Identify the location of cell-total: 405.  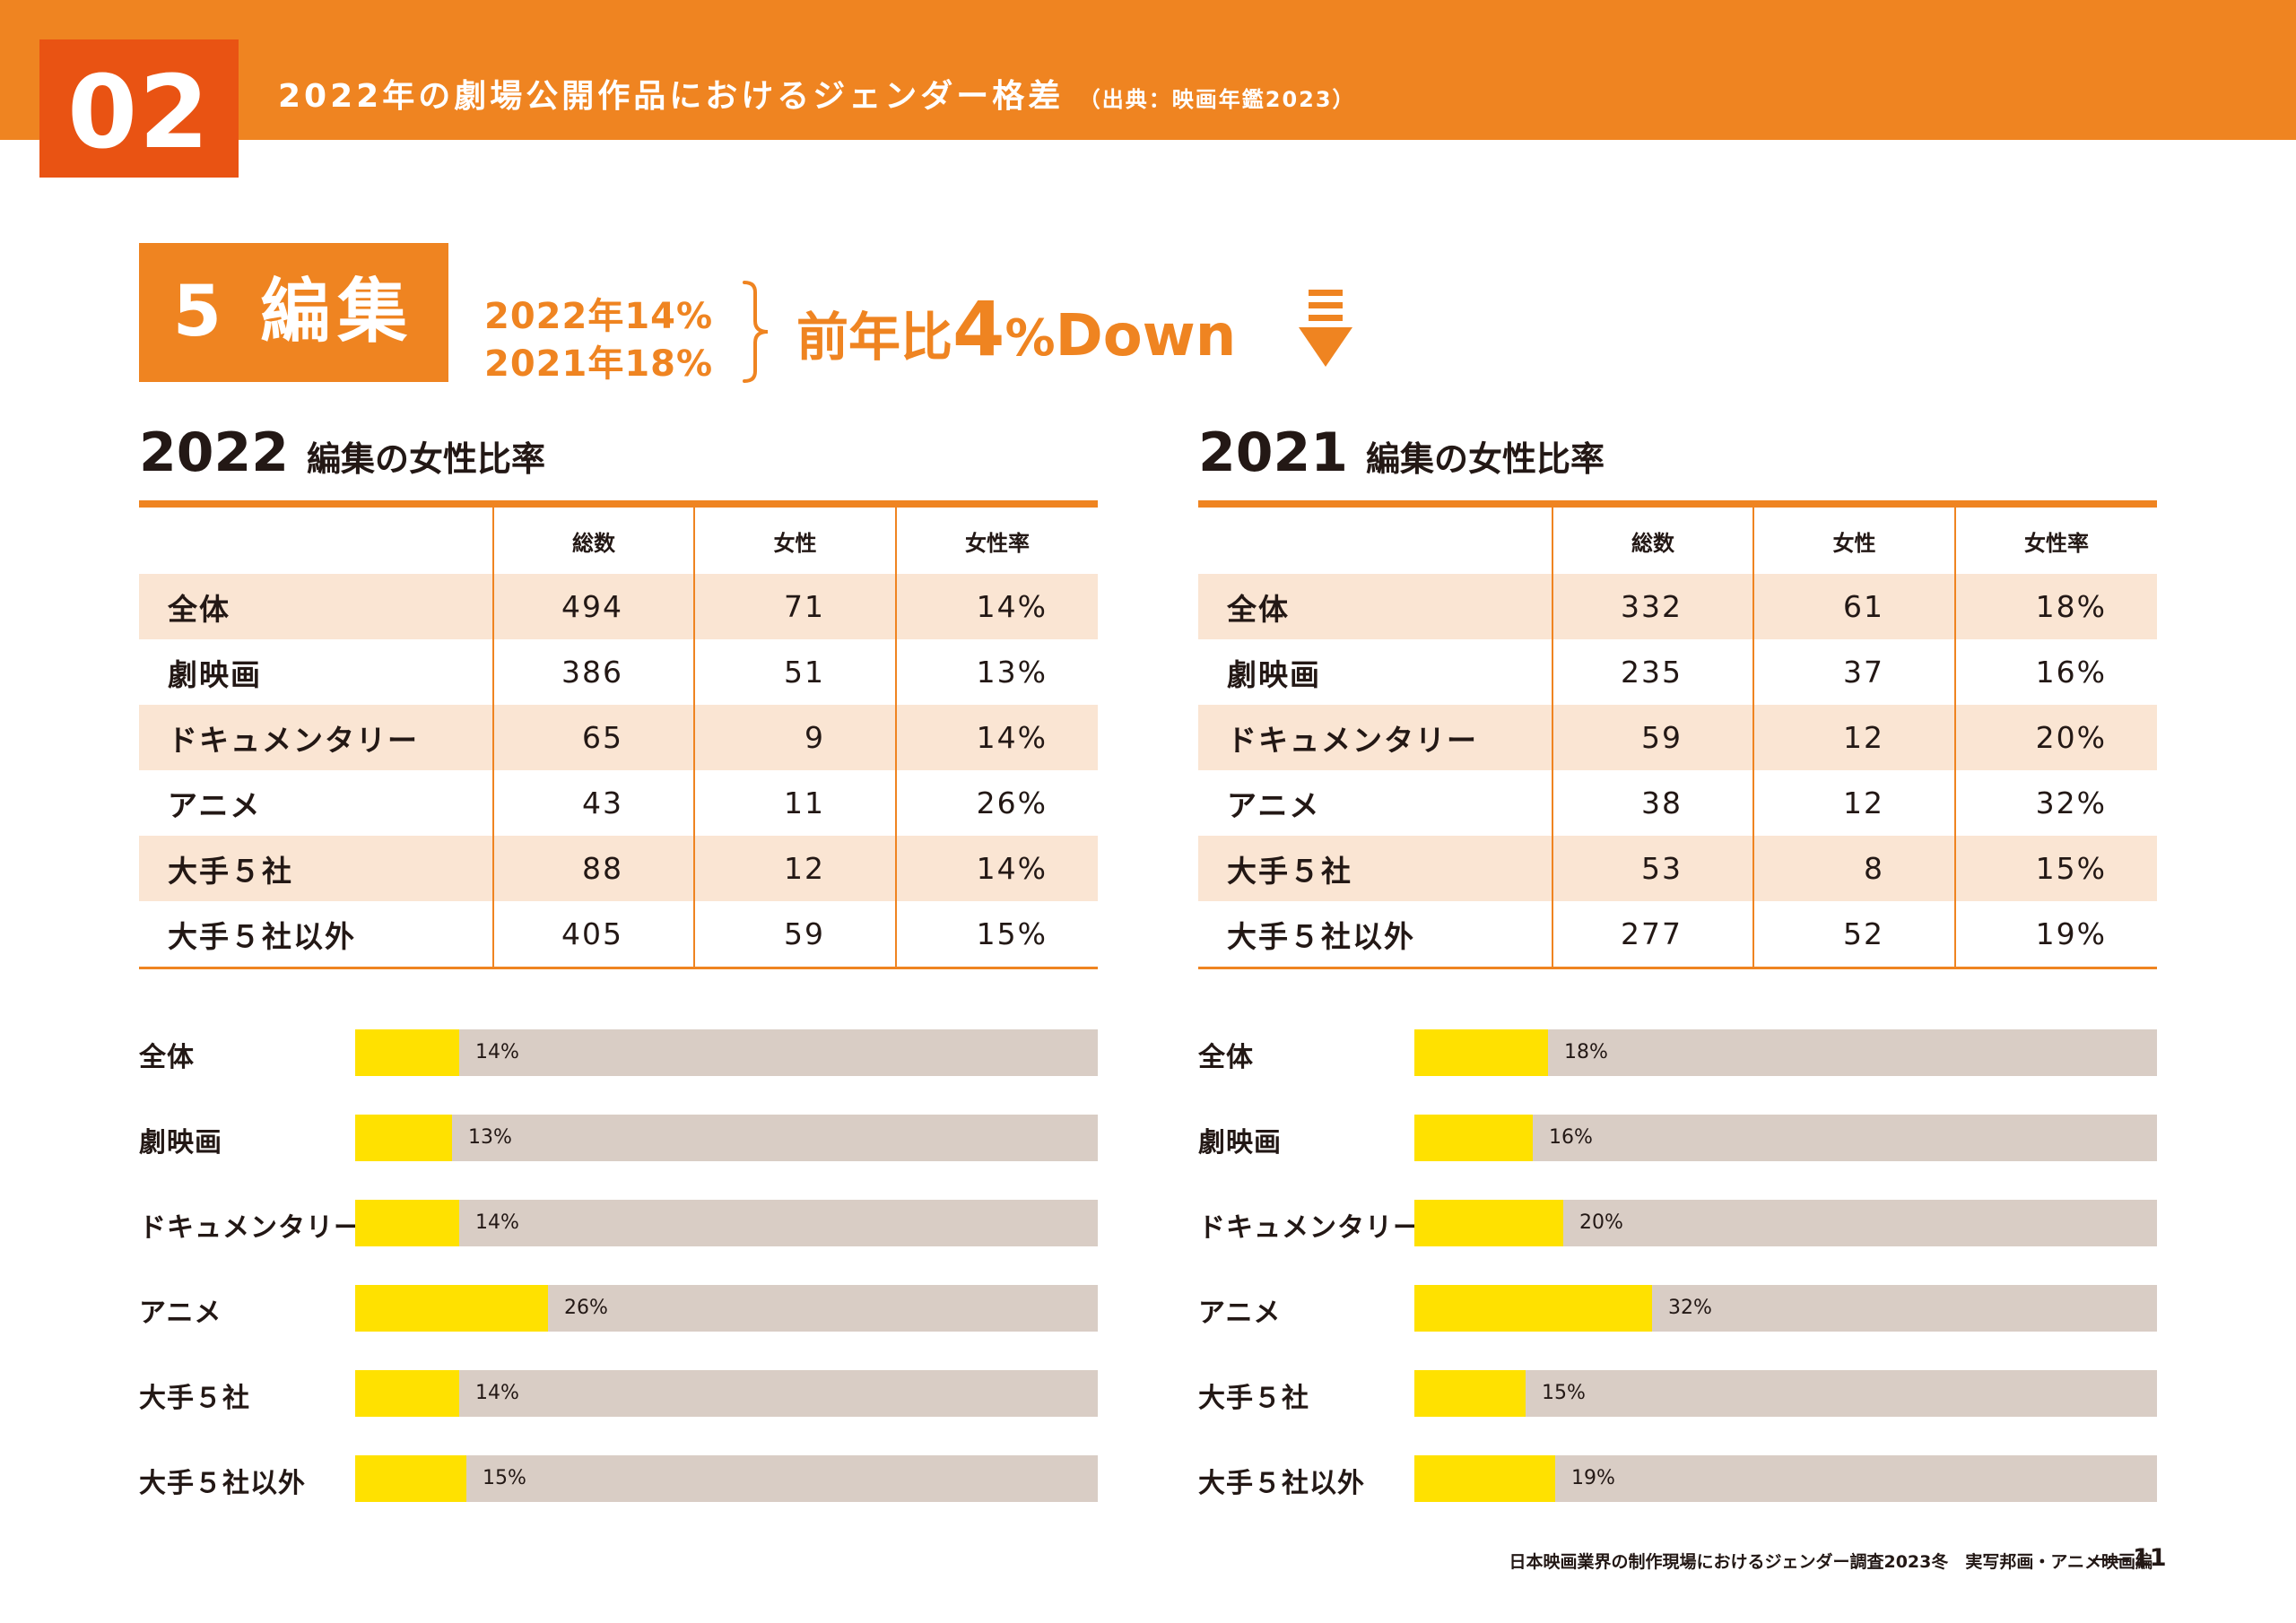
(593, 935).